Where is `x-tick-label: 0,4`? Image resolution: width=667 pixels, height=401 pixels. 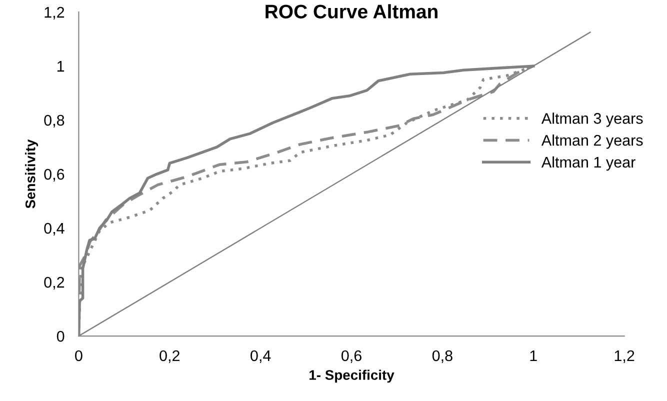 x-tick-label: 0,4 is located at coordinates (260, 356).